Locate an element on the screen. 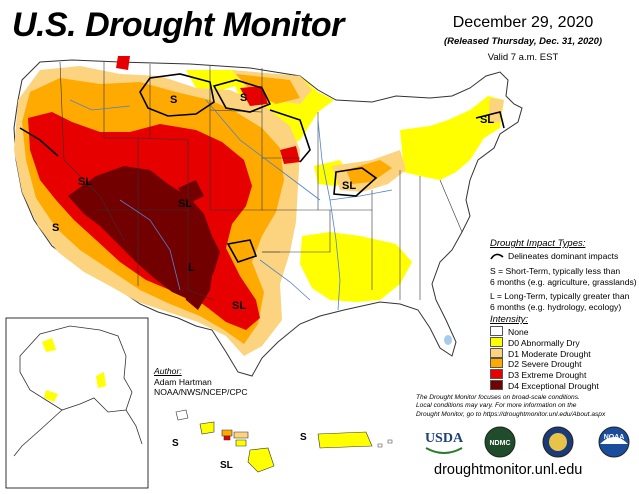 The height and width of the screenshot is (494, 639). intensity-row-none: None is located at coordinates (544, 331).